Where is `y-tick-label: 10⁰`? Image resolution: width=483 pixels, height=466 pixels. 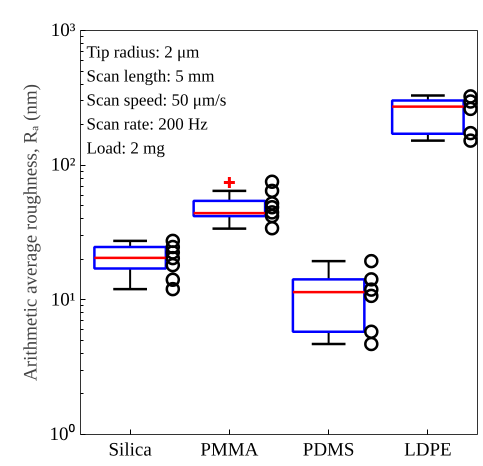
y-tick-label: 10⁰ is located at coordinates (63, 434).